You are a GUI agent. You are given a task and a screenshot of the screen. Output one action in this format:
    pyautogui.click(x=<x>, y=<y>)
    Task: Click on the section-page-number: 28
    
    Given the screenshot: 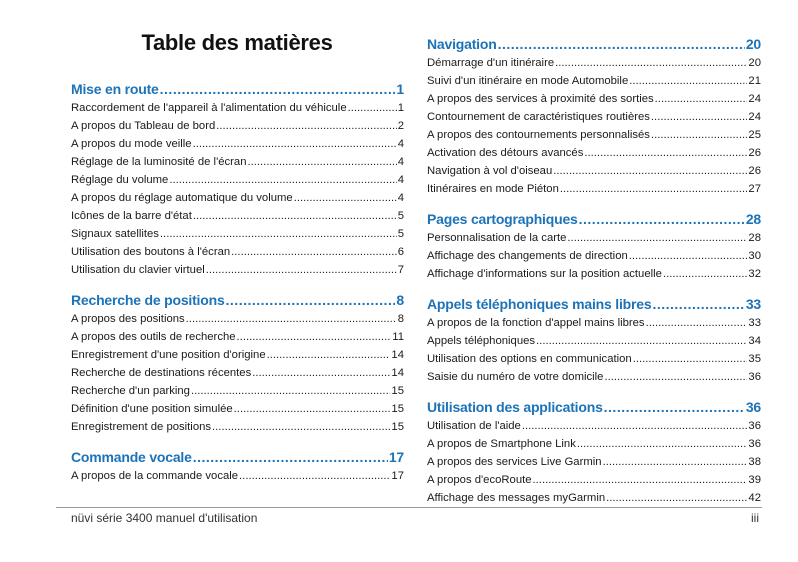 What is the action you would take?
    pyautogui.click(x=753, y=219)
    